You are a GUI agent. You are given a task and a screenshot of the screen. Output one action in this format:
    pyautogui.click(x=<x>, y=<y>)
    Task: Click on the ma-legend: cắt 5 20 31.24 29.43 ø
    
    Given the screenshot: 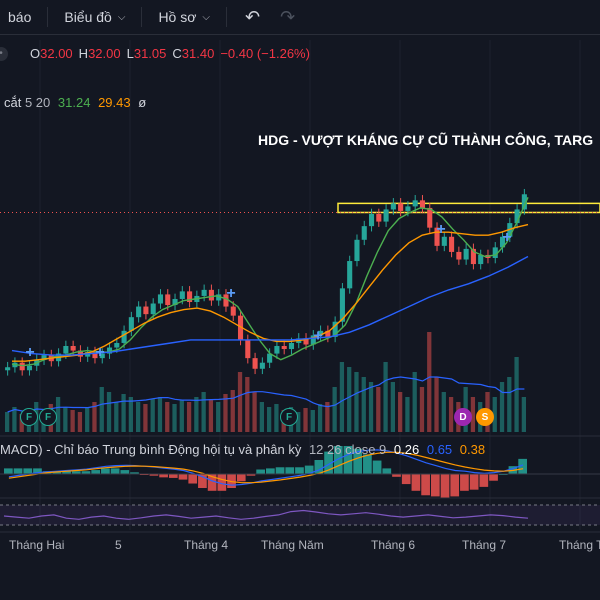 What is the action you would take?
    pyautogui.click(x=75, y=102)
    